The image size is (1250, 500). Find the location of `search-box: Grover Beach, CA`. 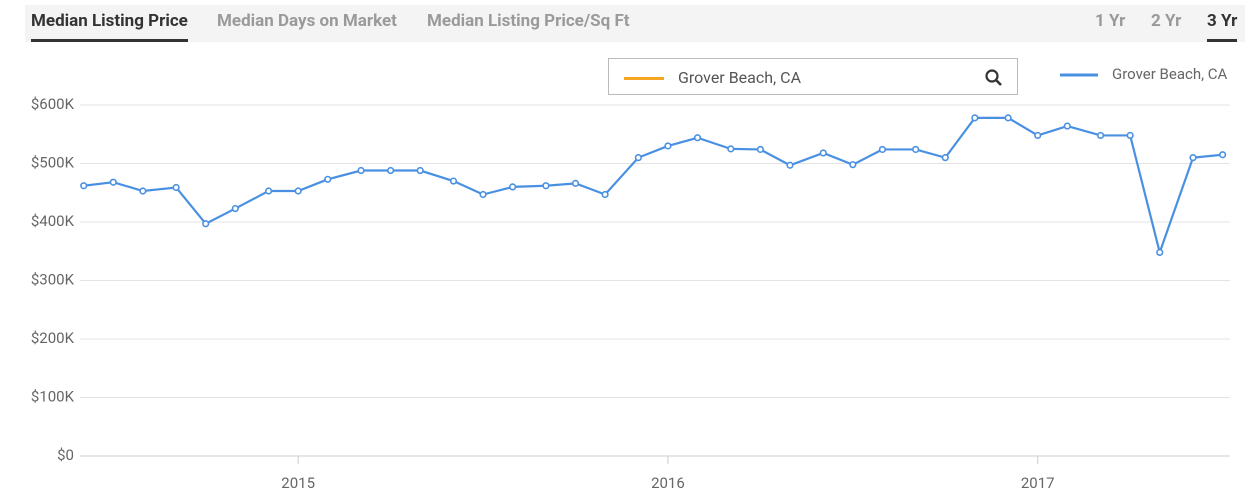

search-box: Grover Beach, CA is located at coordinates (813, 76).